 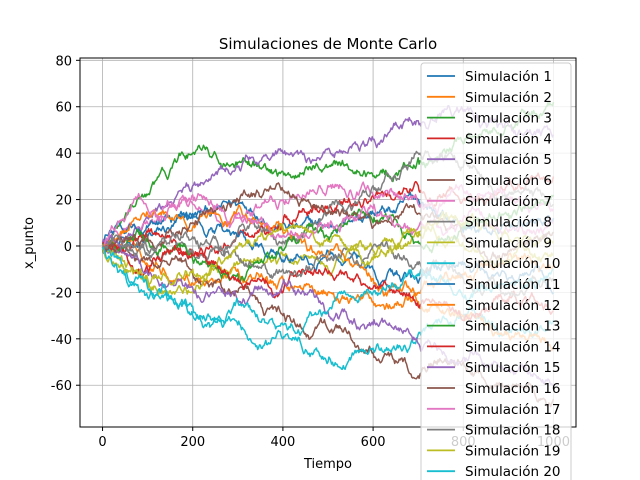 I want to click on legend-label: Simulación 4, so click(x=508, y=139).